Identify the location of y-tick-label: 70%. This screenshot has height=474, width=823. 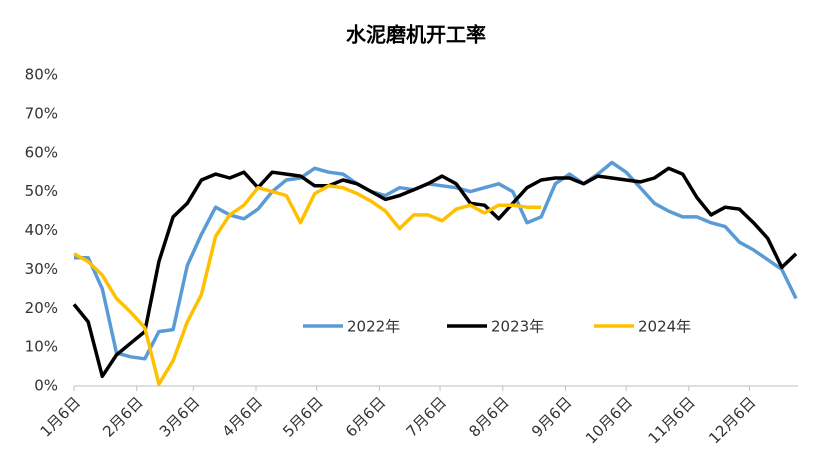
(41, 113).